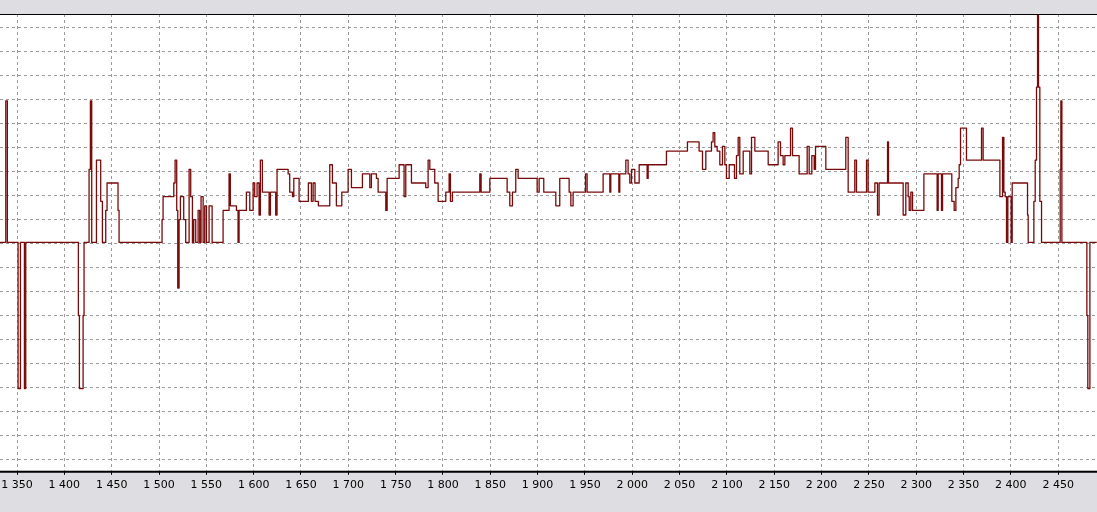 The height and width of the screenshot is (512, 1097). I want to click on x-tick-label: 1 900, so click(537, 485).